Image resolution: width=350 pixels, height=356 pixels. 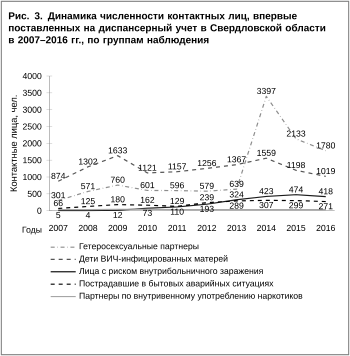 What do you see at coordinates (207, 185) in the screenshot?
I see `data-label: 579` at bounding box center [207, 185].